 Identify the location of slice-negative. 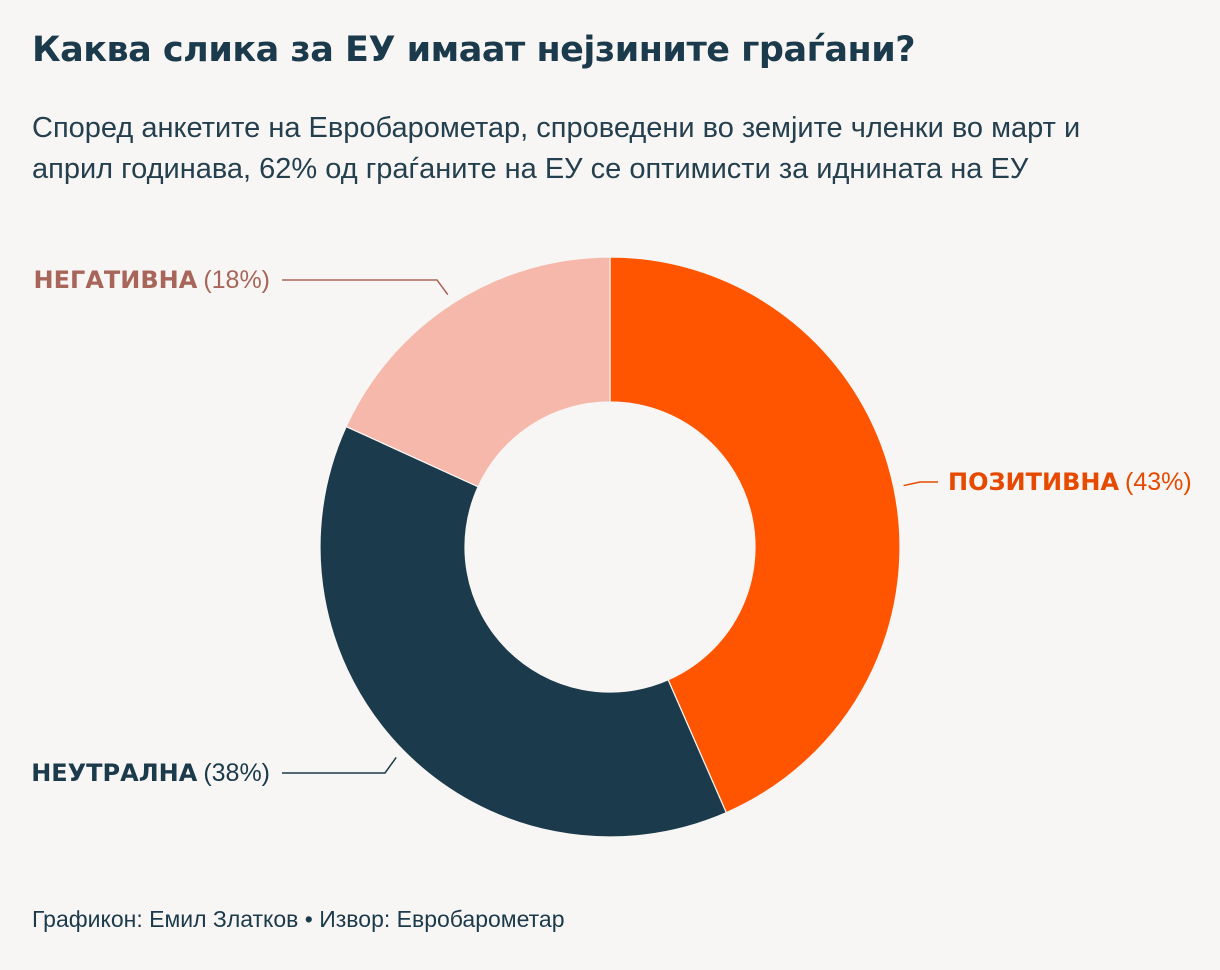
(478, 372).